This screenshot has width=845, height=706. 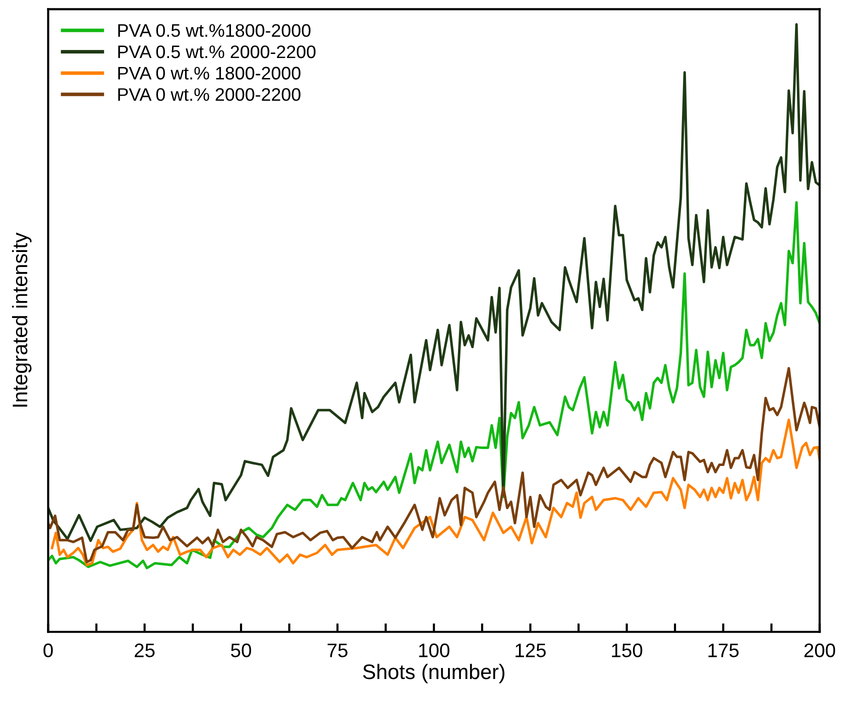 What do you see at coordinates (217, 51) in the screenshot?
I see `legend-label: PVA 0.5 wt.% 2000-2200` at bounding box center [217, 51].